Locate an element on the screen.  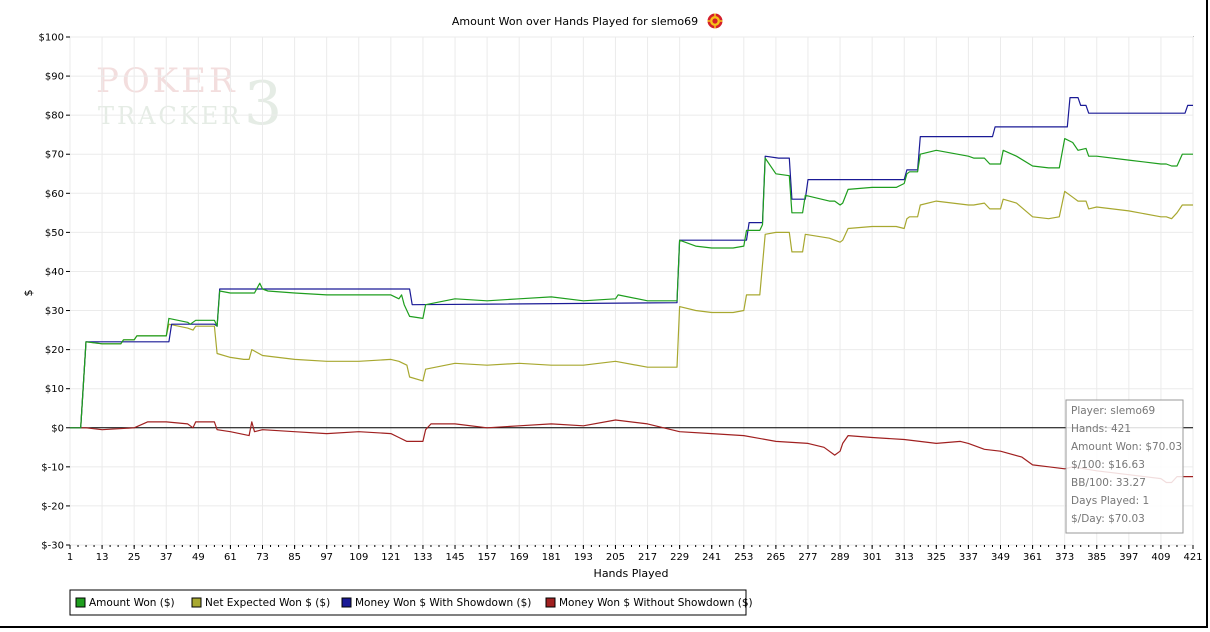
x-tick-label: 73 is located at coordinates (262, 557).